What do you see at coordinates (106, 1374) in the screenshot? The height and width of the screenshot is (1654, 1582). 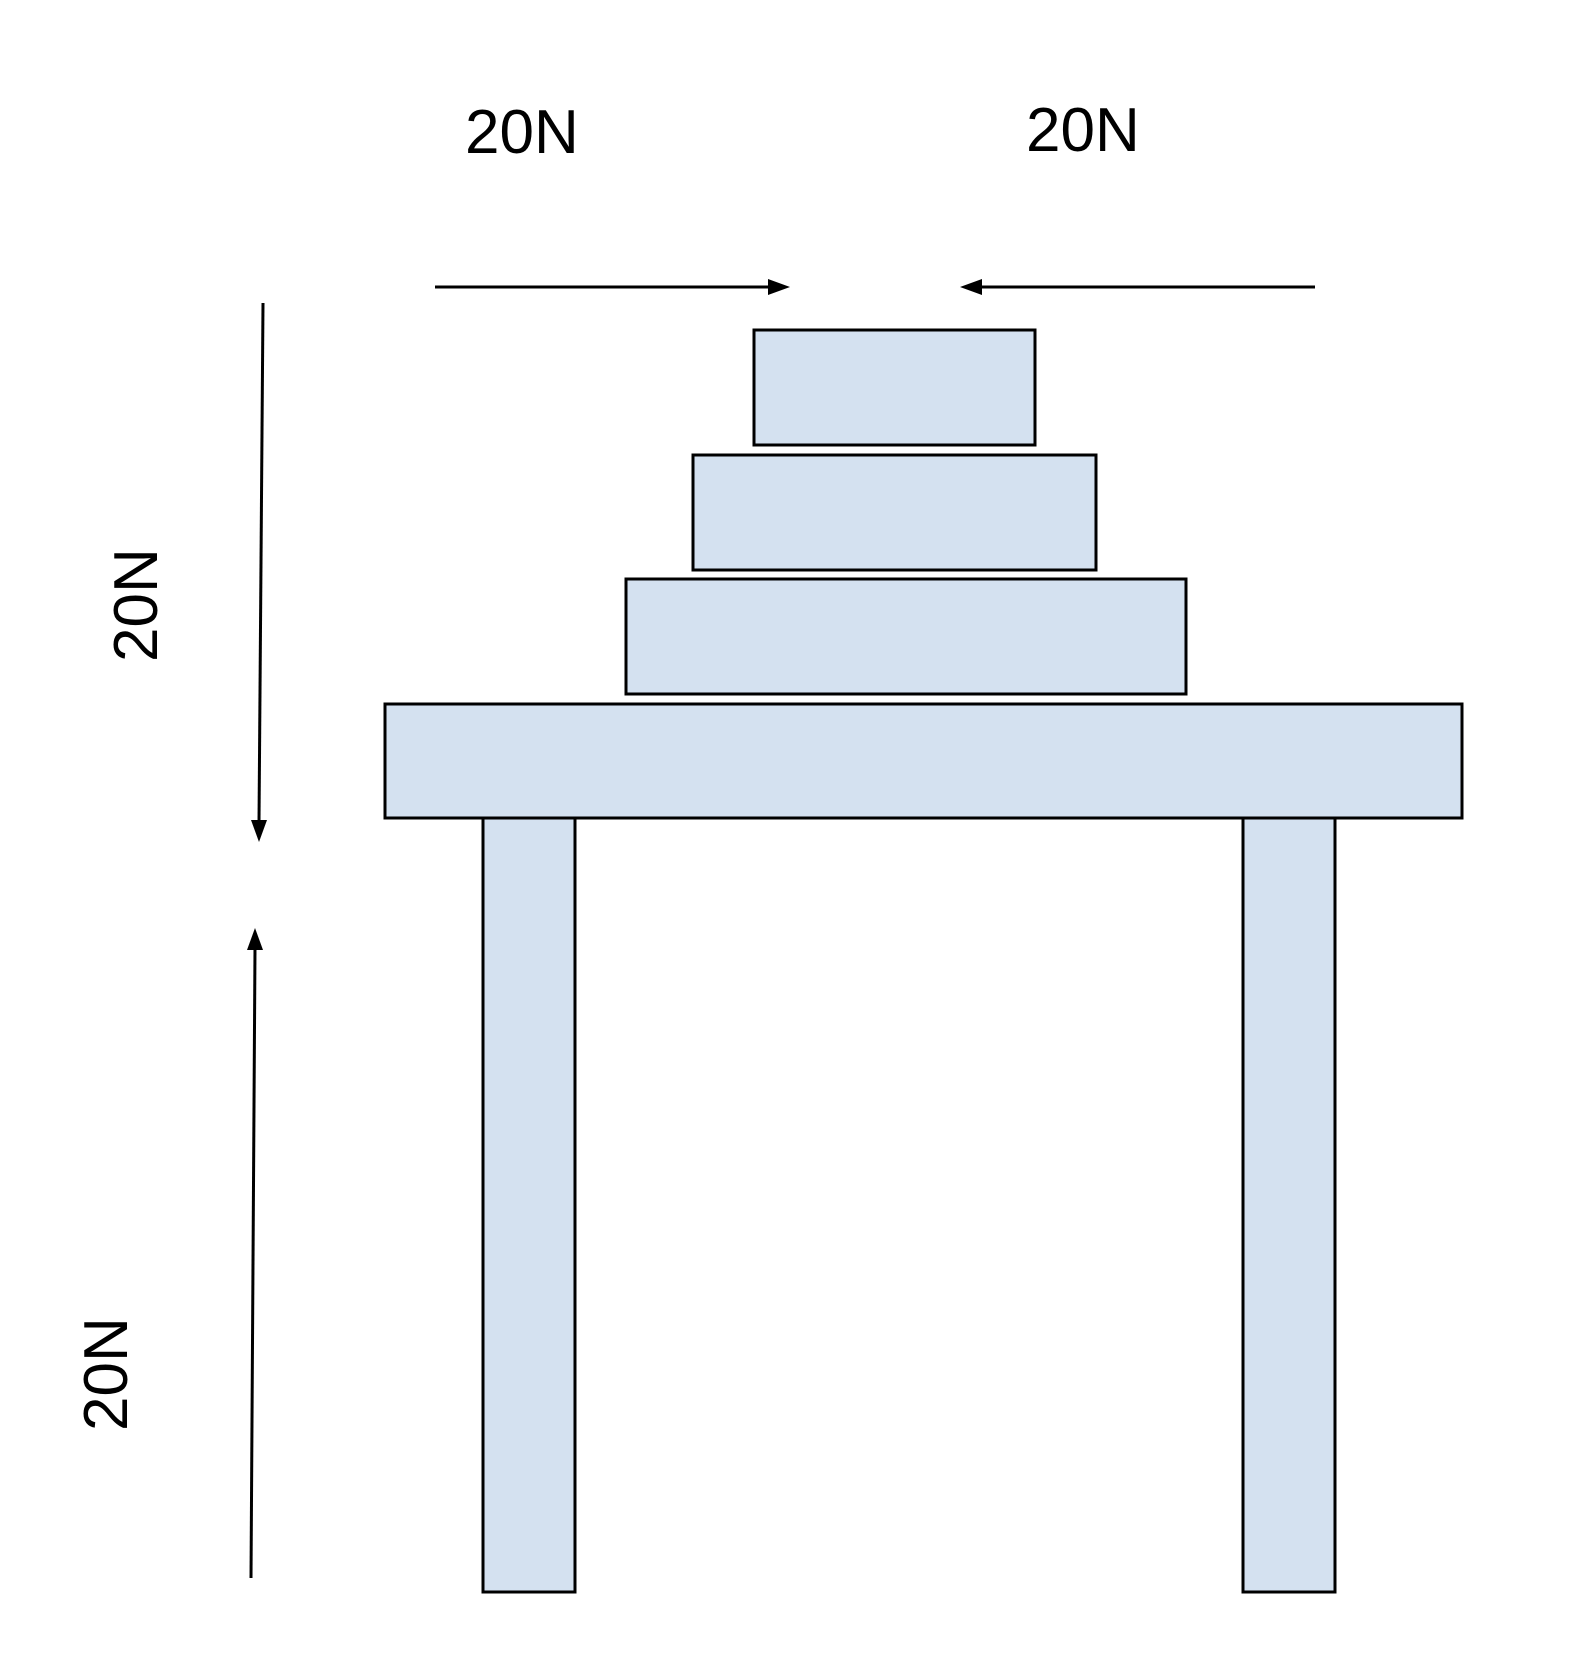 I see `force-label-left-lower: 20N` at bounding box center [106, 1374].